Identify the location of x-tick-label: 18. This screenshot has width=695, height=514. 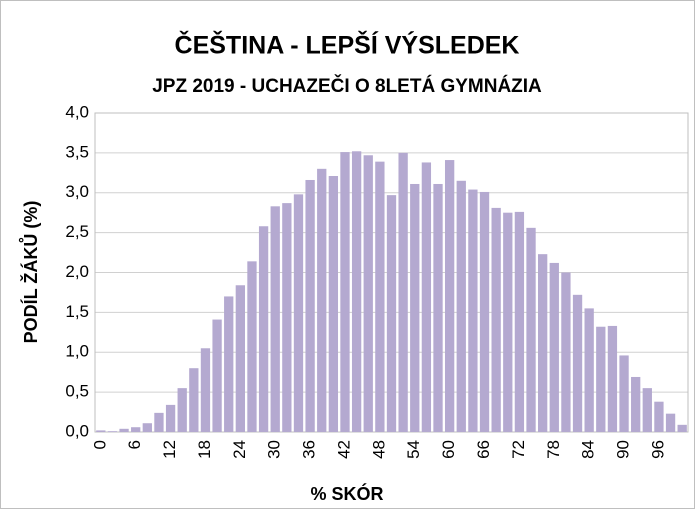
(204, 449).